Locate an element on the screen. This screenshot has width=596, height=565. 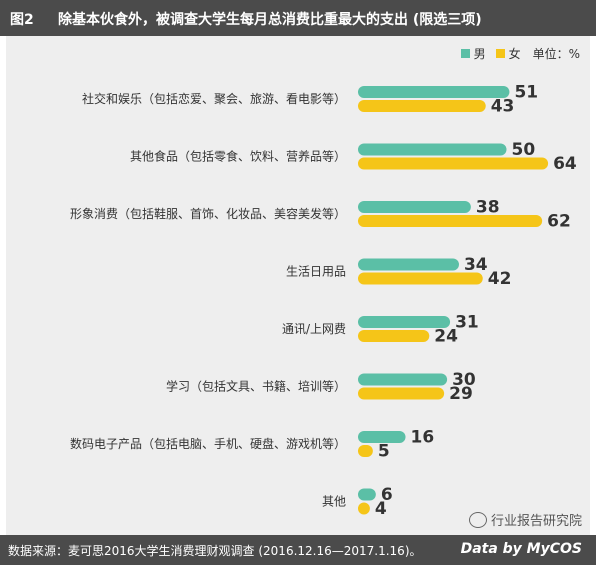
value-label-female: 43 is located at coordinates (503, 107).